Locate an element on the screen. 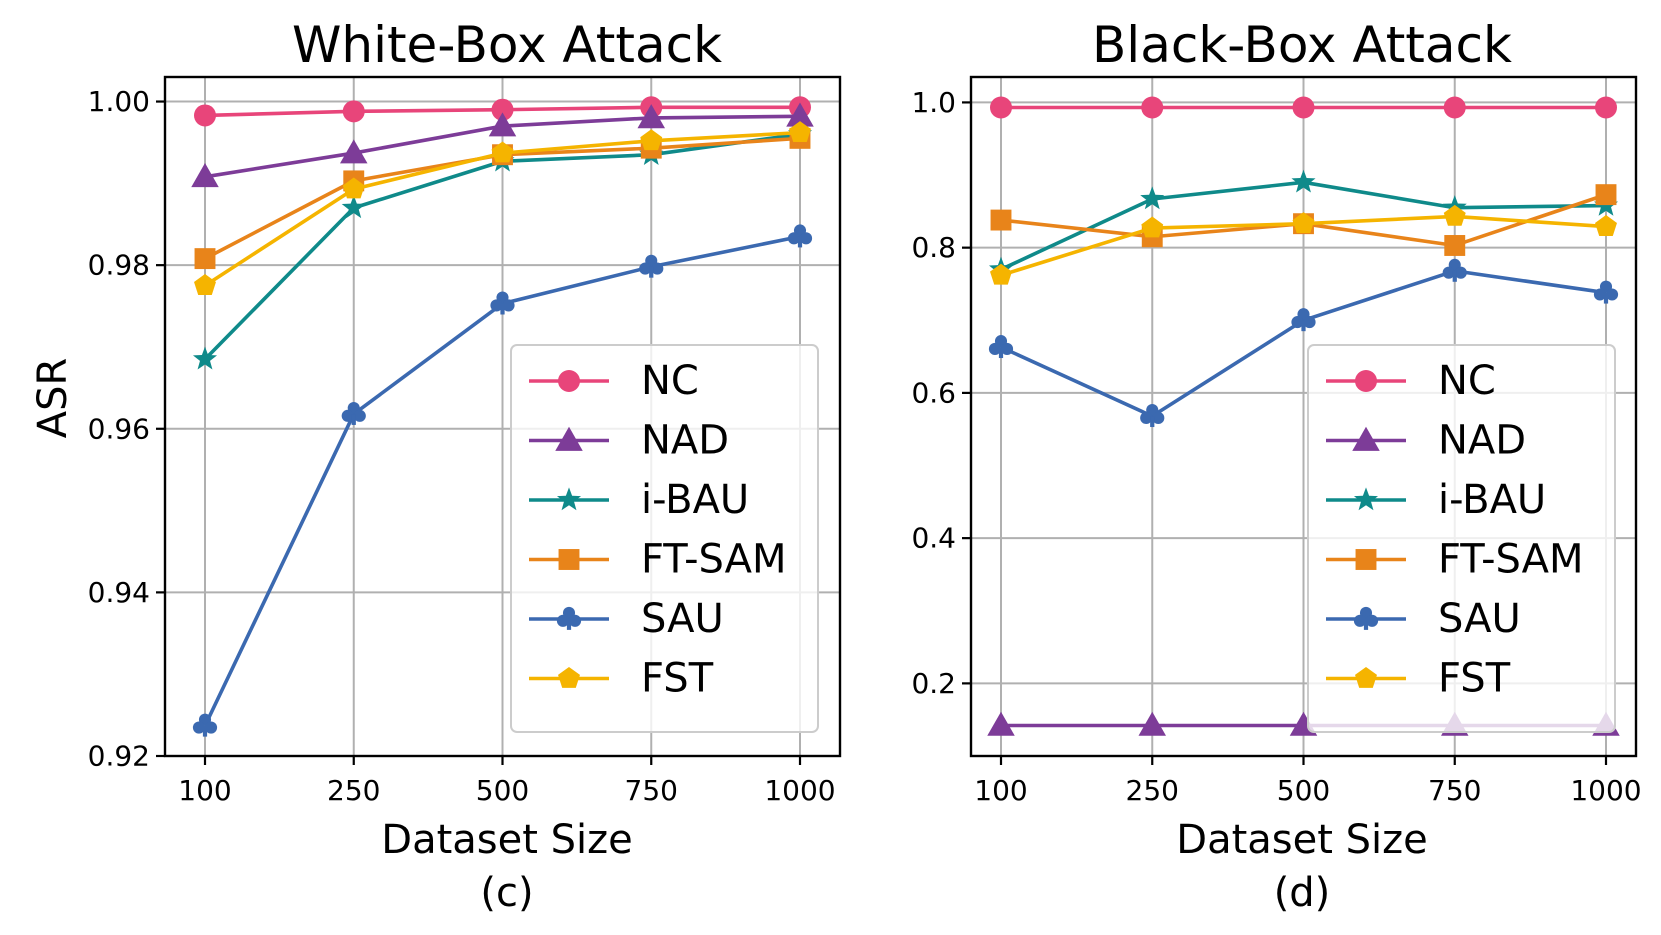  legend-item-sau: SAU is located at coordinates (1423, 619).